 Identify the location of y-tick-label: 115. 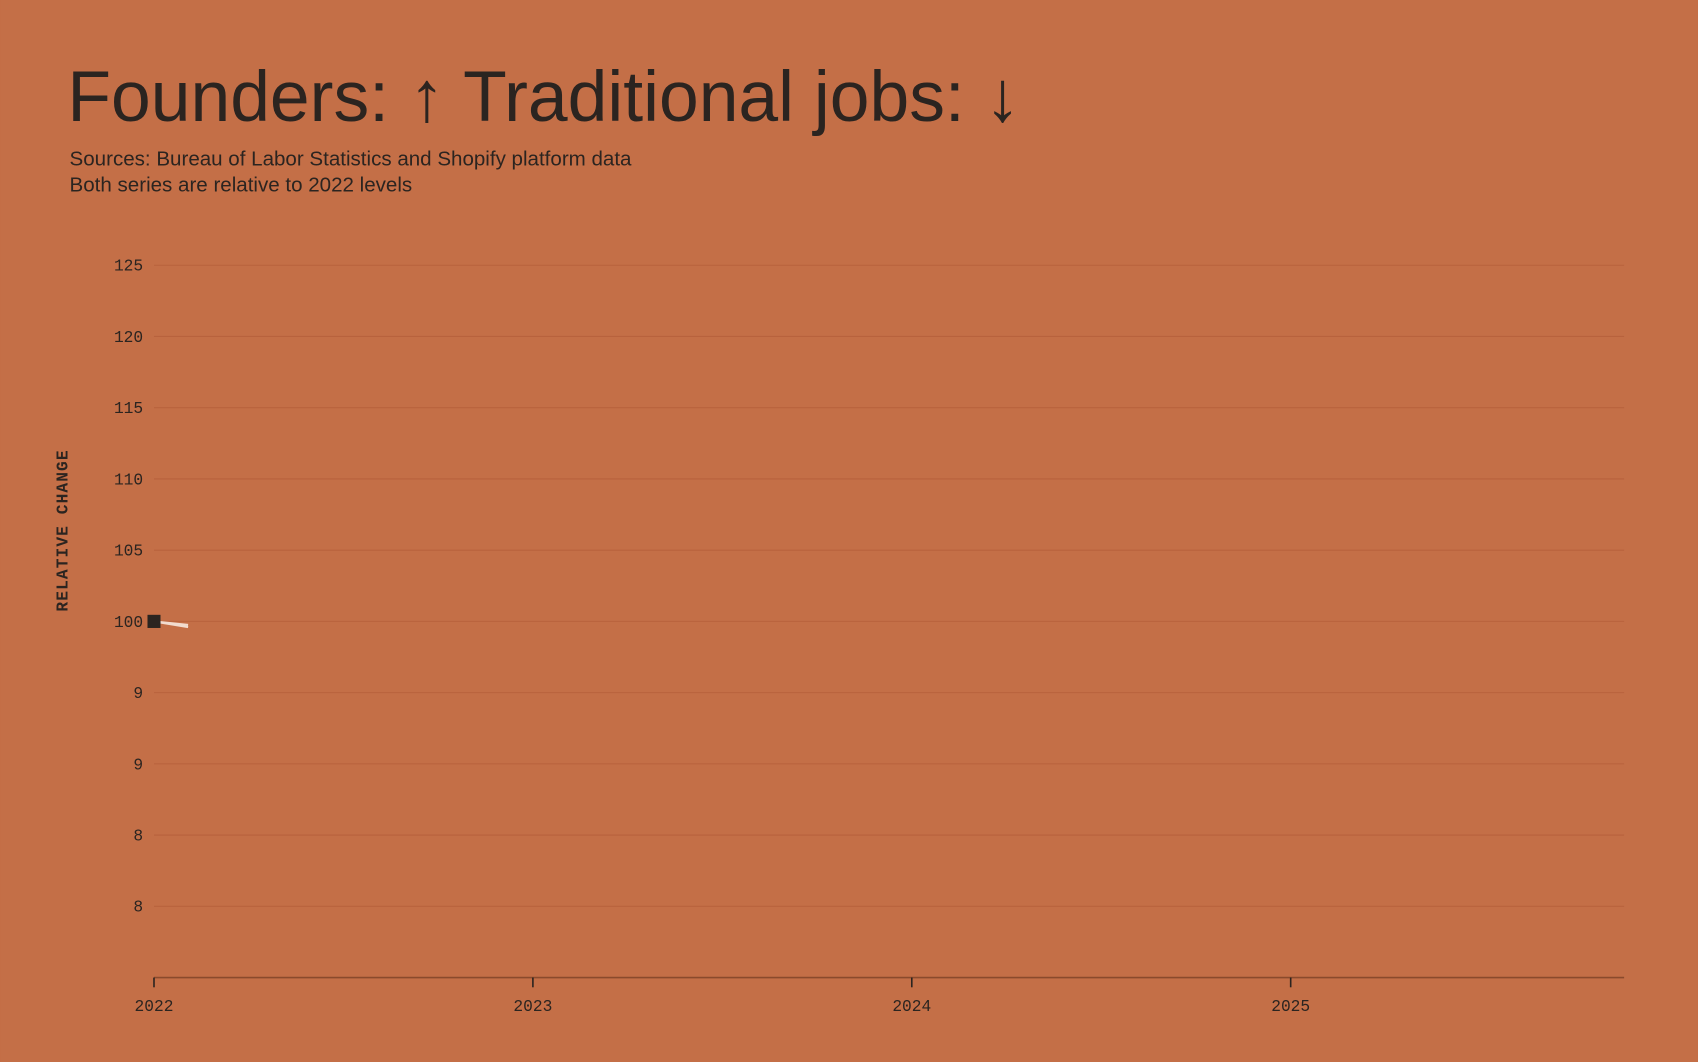
(128, 408).